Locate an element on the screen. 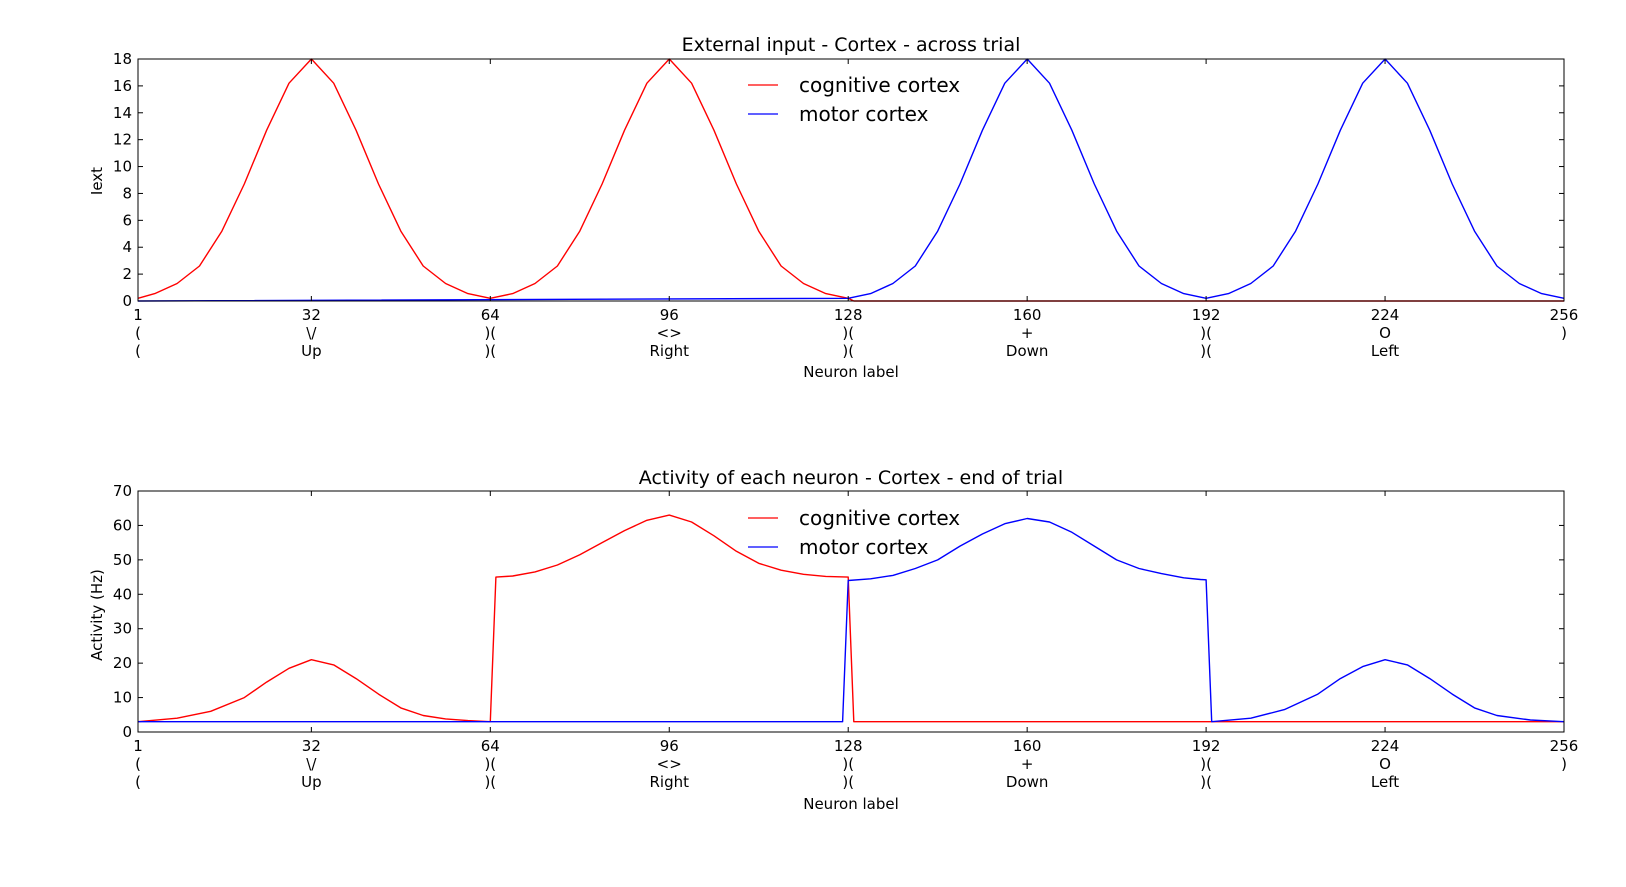  y-tick-label: 40 is located at coordinates (122, 594).